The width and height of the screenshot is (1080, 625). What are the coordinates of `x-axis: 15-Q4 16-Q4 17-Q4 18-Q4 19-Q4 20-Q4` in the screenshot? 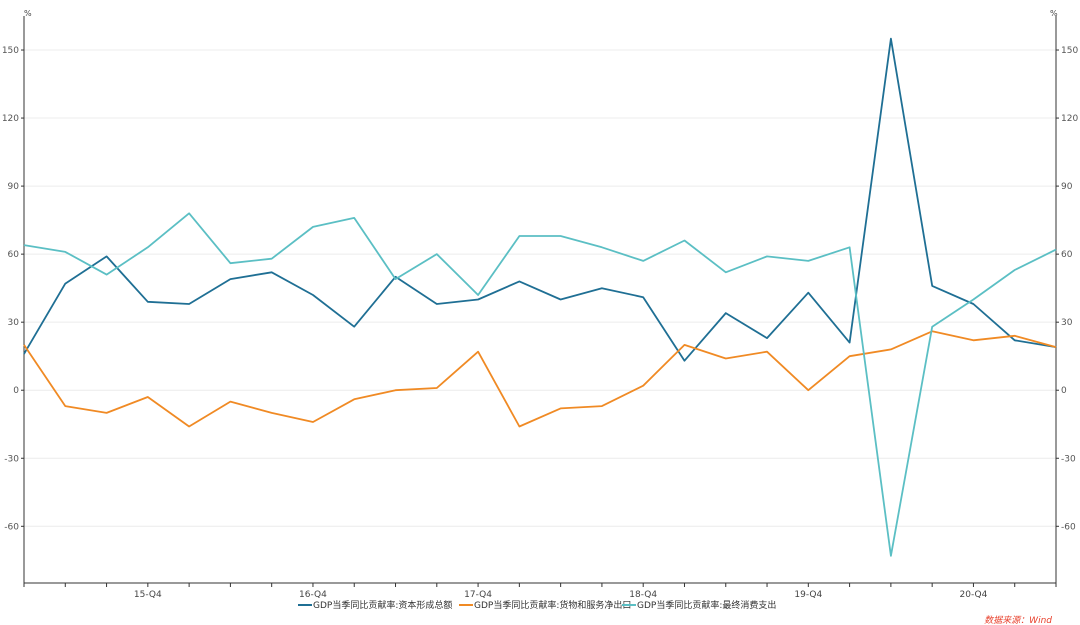 It's located at (540, 591).